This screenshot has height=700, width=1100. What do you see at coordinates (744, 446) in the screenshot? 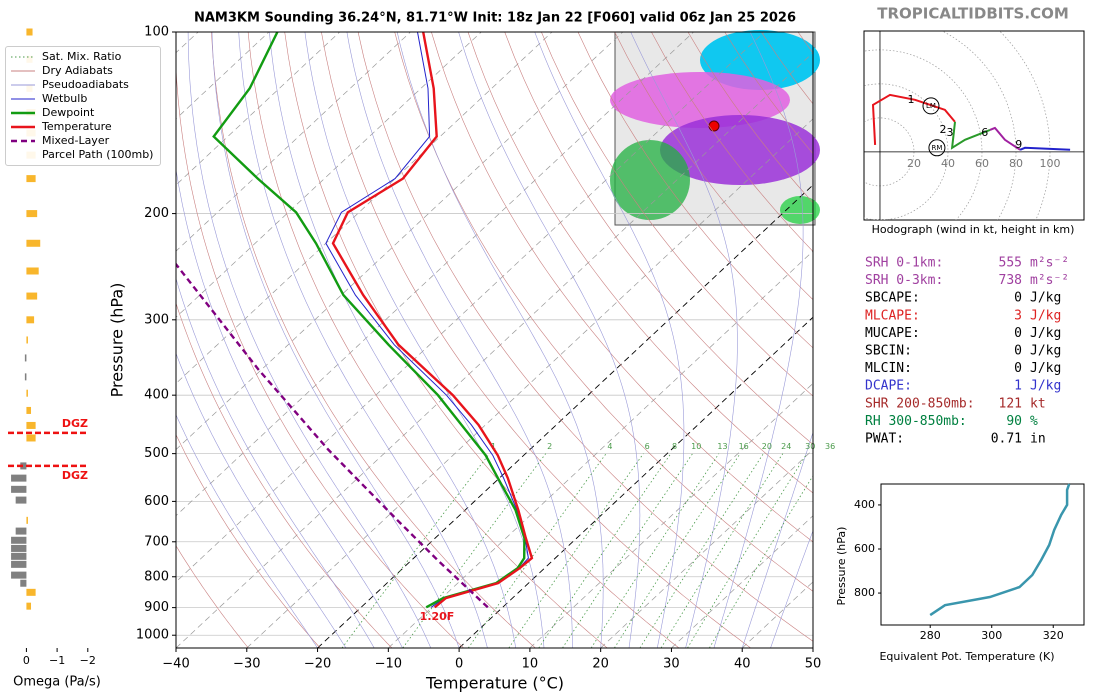
I see `mixing-ratio-label: 16` at bounding box center [744, 446].